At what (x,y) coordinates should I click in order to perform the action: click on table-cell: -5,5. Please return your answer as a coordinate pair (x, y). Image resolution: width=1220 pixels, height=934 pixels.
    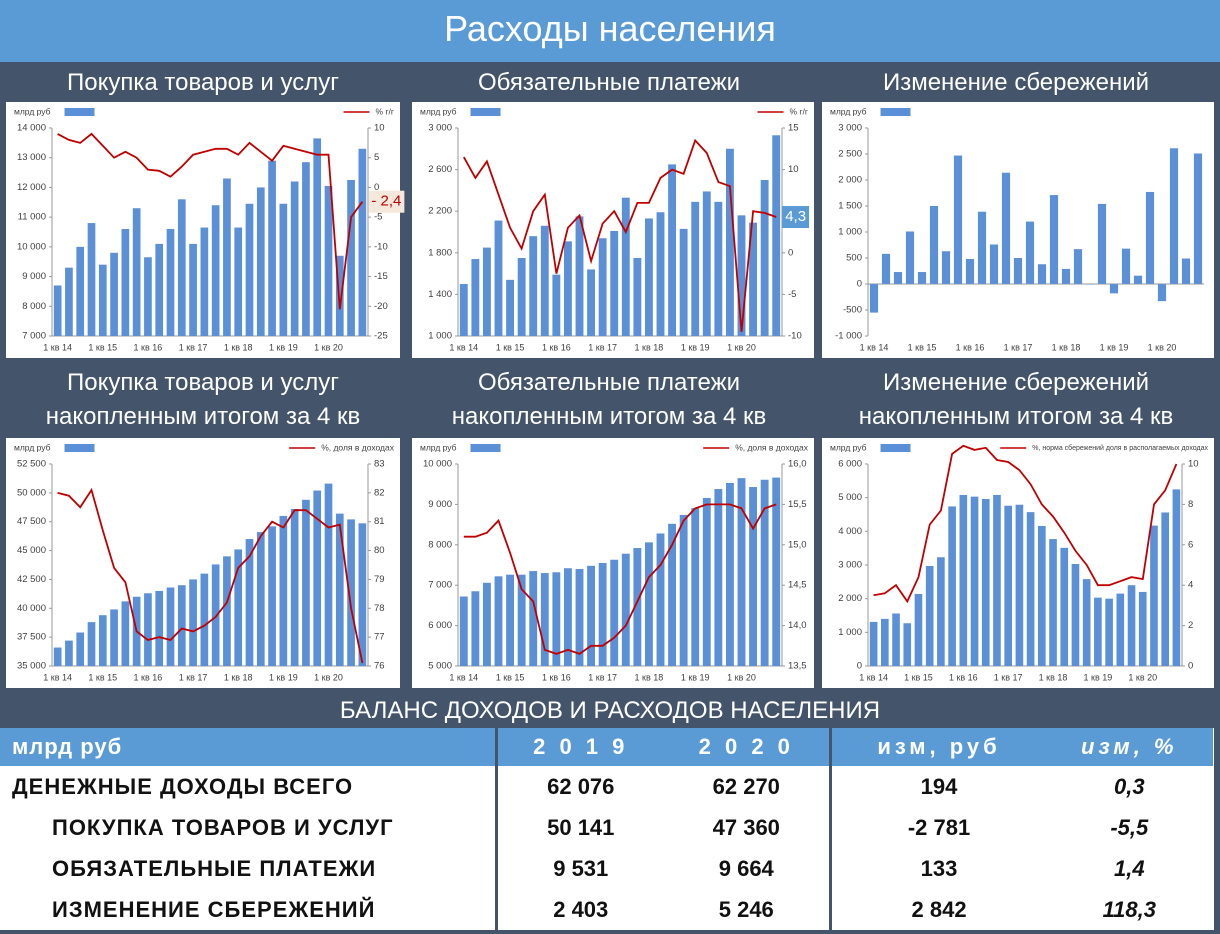
    Looking at the image, I should click on (1129, 827).